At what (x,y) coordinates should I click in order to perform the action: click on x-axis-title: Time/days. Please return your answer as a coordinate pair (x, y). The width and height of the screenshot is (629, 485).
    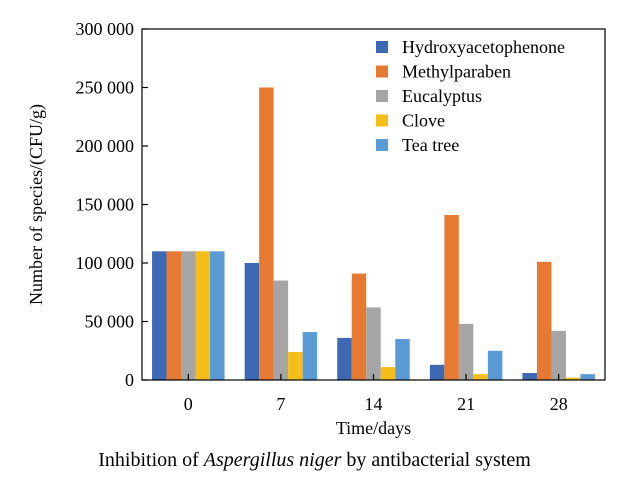
    Looking at the image, I should click on (373, 428).